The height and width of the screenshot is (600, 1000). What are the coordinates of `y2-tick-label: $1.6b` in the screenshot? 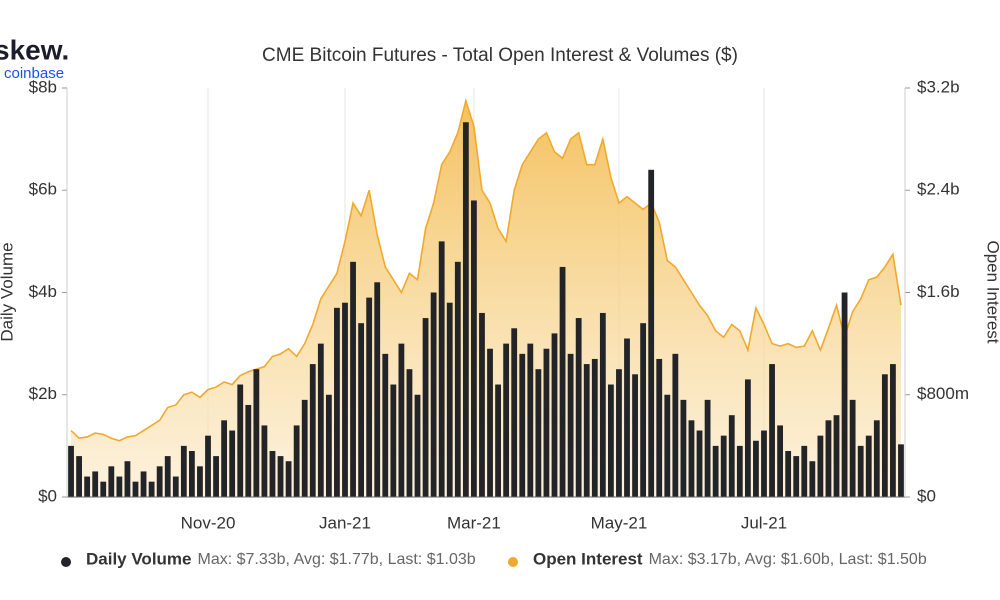 It's located at (938, 291).